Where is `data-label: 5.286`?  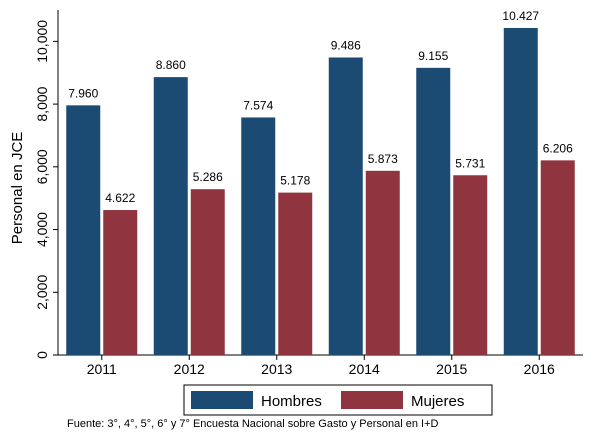
data-label: 5.286 is located at coordinates (208, 177).